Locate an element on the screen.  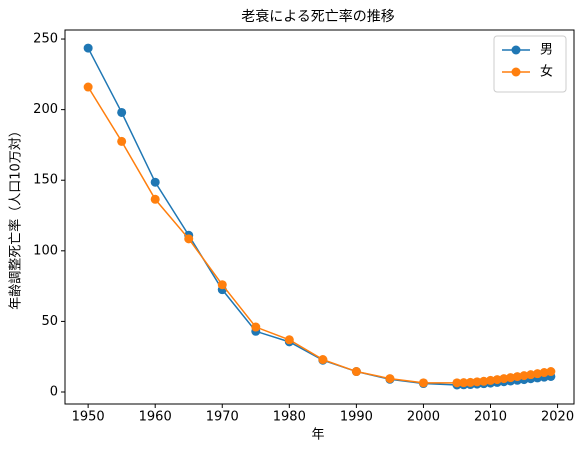
legend-label: 男 is located at coordinates (546, 50).